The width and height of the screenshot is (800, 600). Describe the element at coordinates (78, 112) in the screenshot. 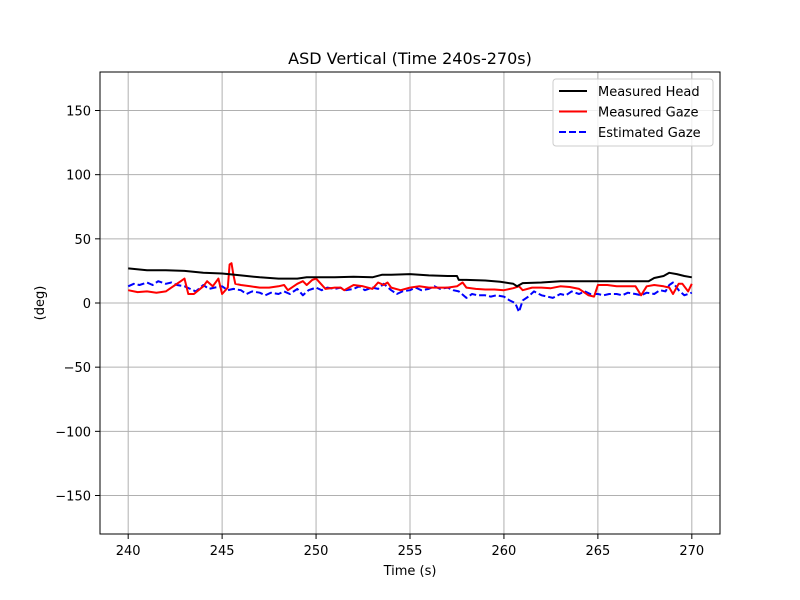

I see `y-tick-label: 150` at that location.